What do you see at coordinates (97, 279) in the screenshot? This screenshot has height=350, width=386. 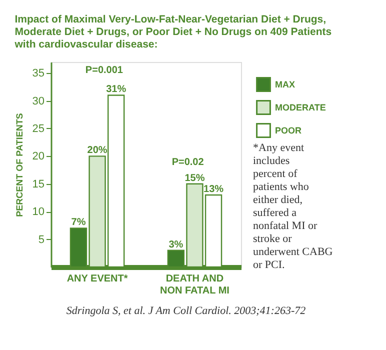 I see `x-tick-label: ANY EVENT*` at bounding box center [97, 279].